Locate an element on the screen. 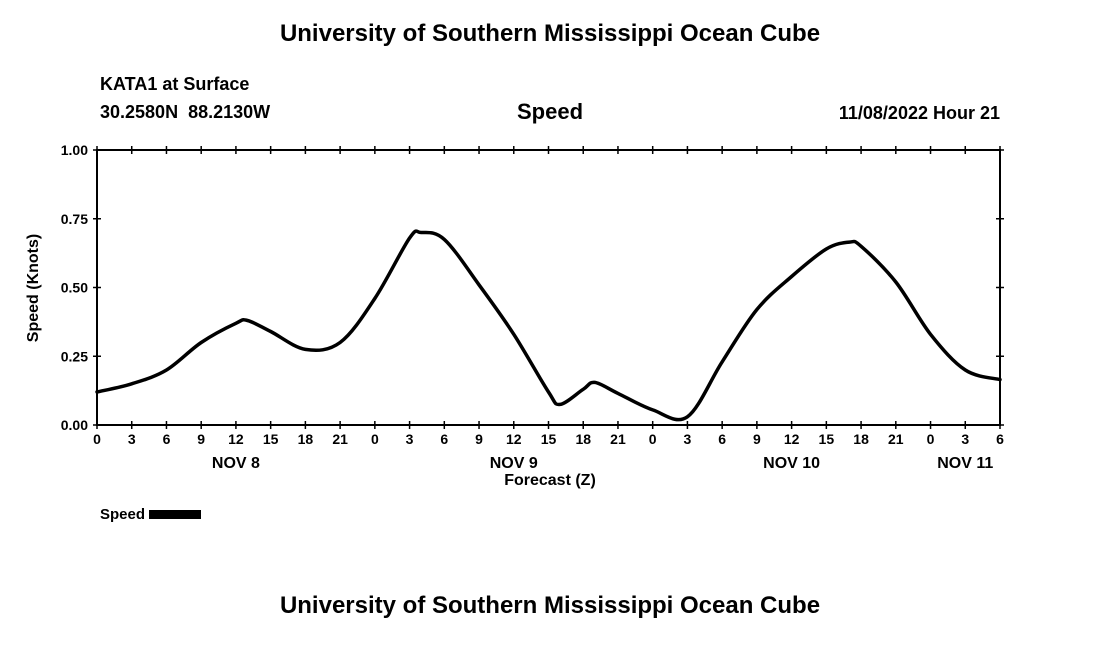 The height and width of the screenshot is (650, 1100). legend-line-swatch is located at coordinates (175, 514).